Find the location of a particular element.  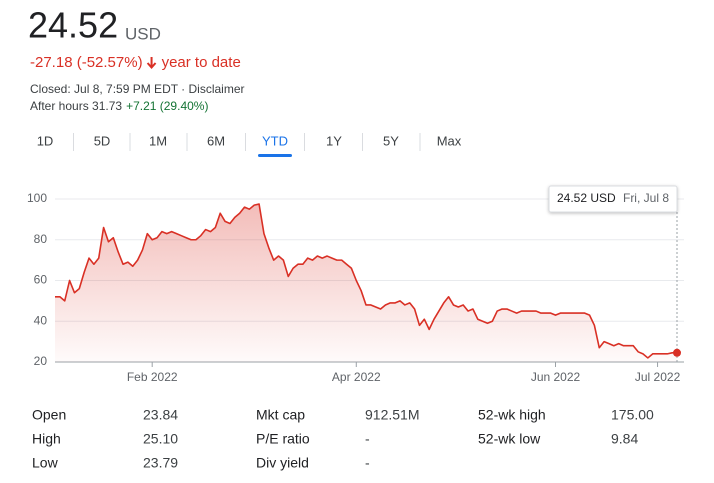

closed-info: Closed: Jul 8, 7:59 PM EDT · Disclaimer is located at coordinates (137, 89).